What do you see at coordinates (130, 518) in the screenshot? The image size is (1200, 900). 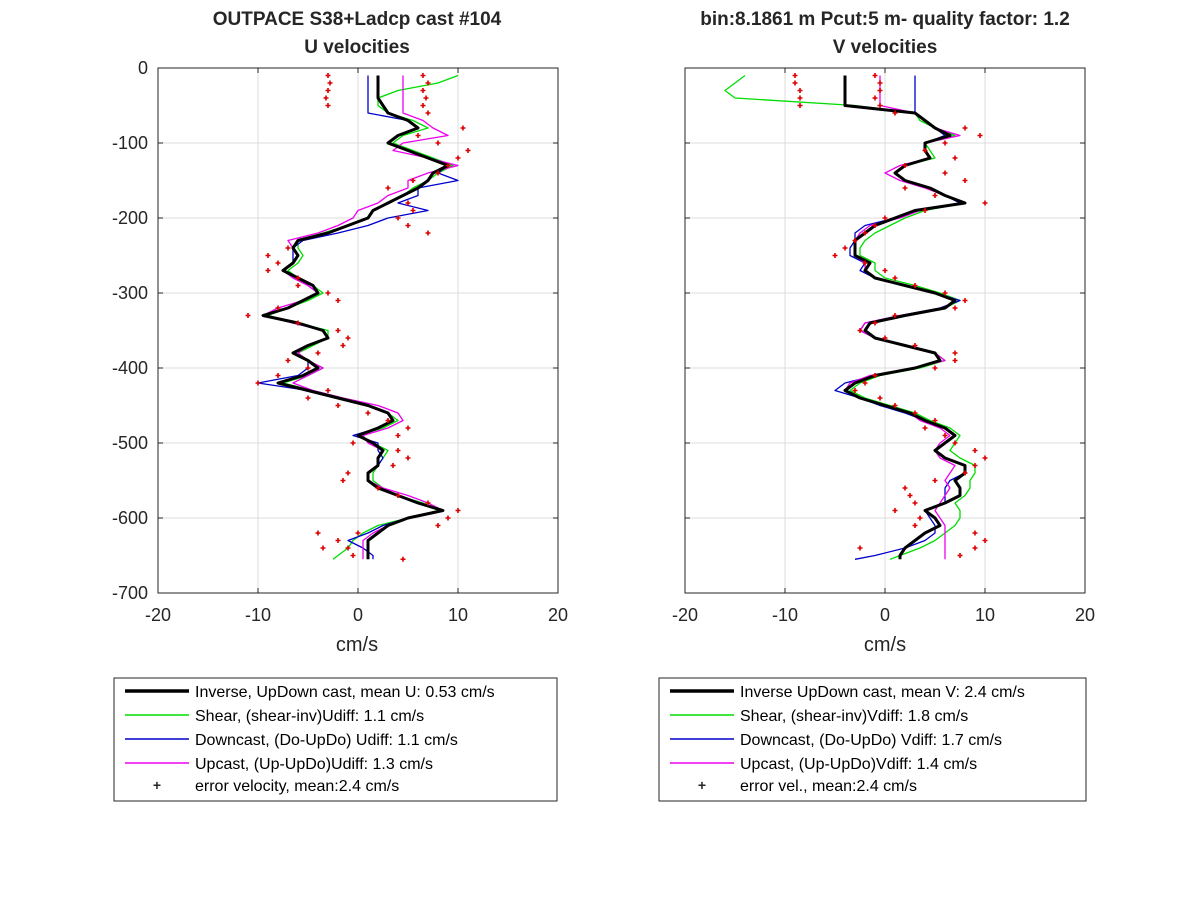 I see `y-tick-label: -600` at bounding box center [130, 518].